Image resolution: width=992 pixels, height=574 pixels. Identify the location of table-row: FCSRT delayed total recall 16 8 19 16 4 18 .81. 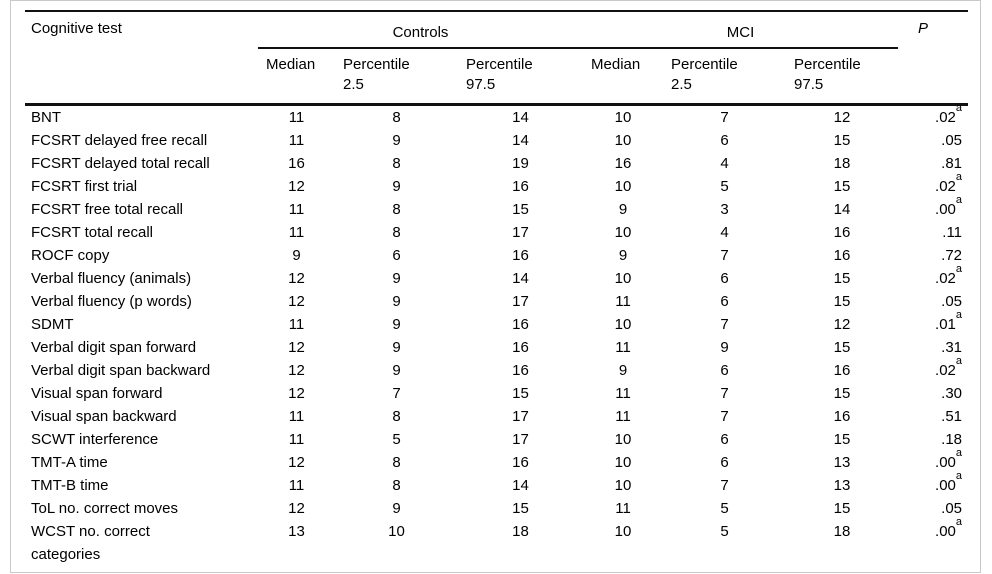
(496, 163).